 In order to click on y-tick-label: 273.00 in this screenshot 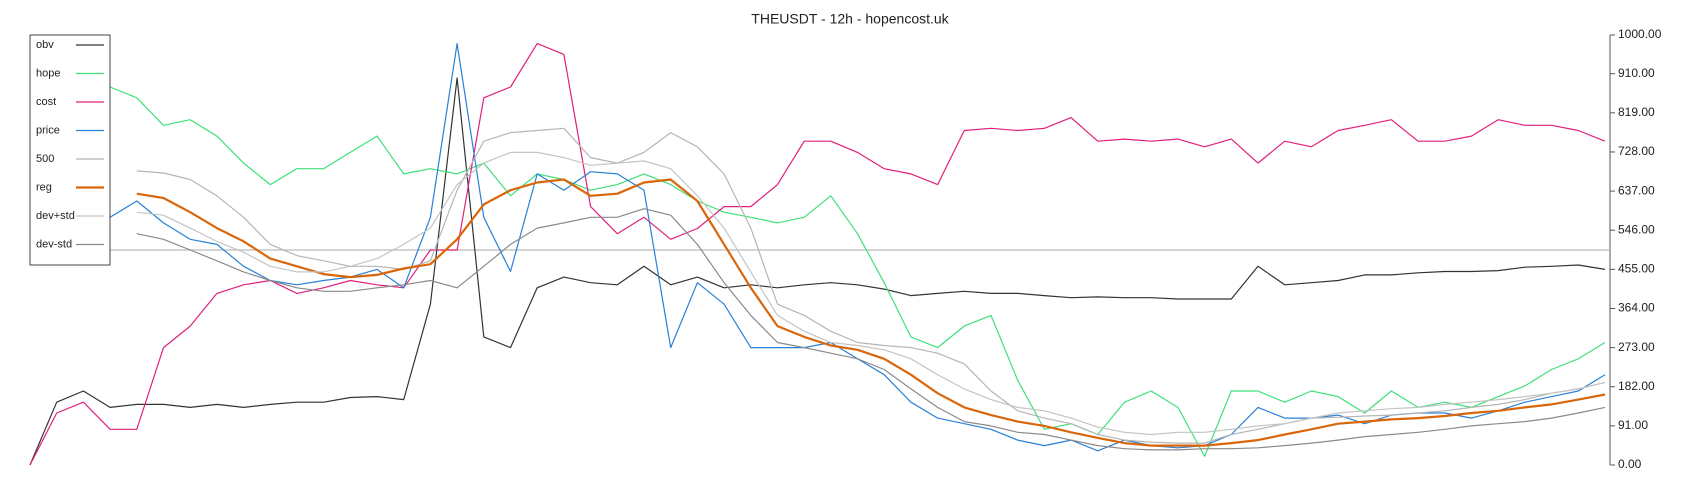, I will do `click(1636, 347)`.